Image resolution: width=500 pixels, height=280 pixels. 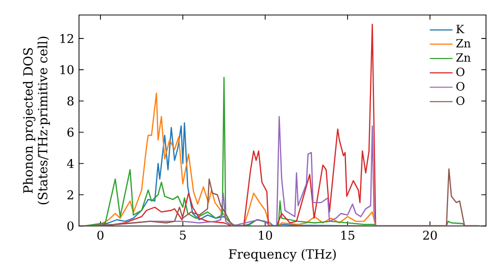 What do you see at coordinates (183, 235) in the screenshot?
I see `x-tick-label: 5` at bounding box center [183, 235].